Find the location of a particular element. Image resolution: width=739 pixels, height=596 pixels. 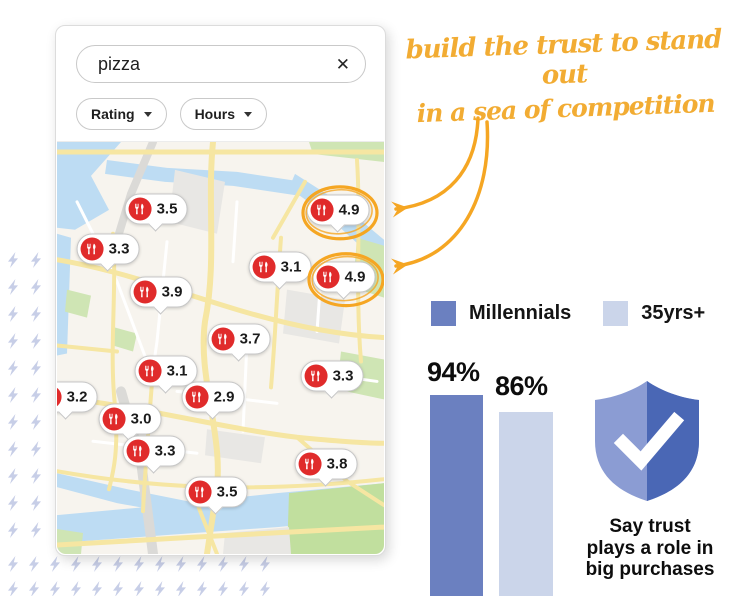

legend-label-35plus: 35yrs+ is located at coordinates (673, 313).